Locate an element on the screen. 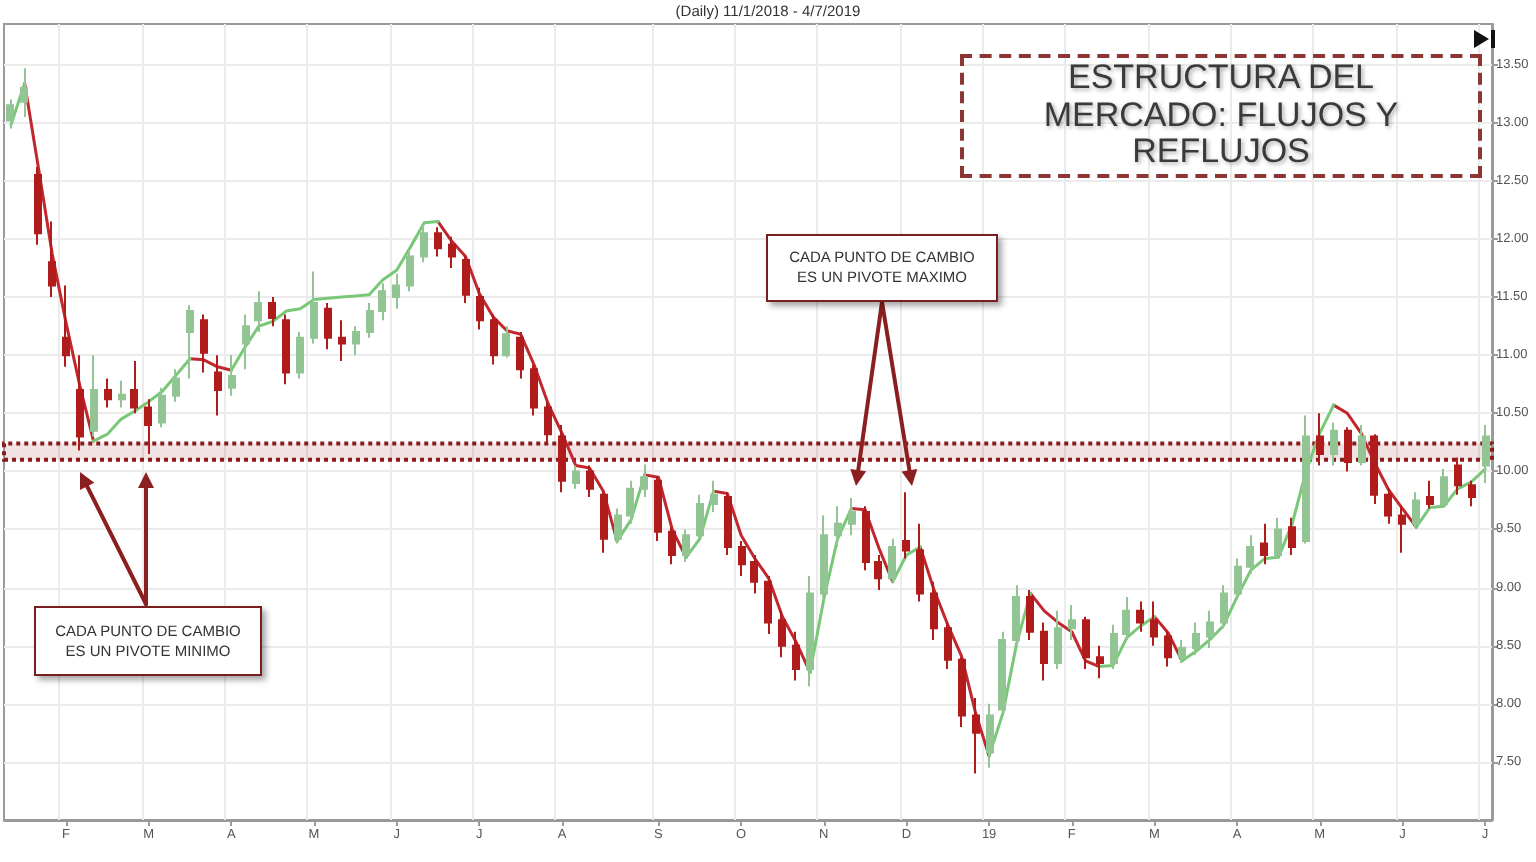  text: ESTRUCTURA DEL MERCADO: FLUJOS Y REFLUJOS is located at coordinates (1221, 116).